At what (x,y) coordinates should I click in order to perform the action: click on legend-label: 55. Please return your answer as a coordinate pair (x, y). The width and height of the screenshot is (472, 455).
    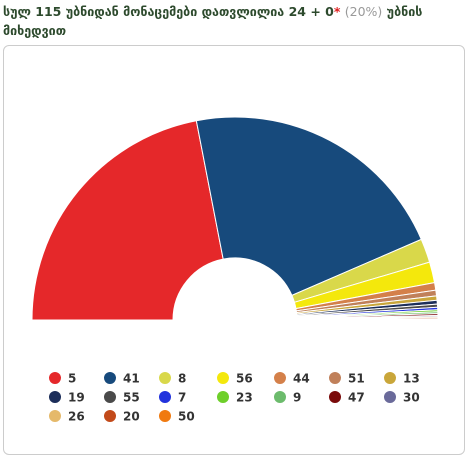
    Looking at the image, I should click on (131, 398).